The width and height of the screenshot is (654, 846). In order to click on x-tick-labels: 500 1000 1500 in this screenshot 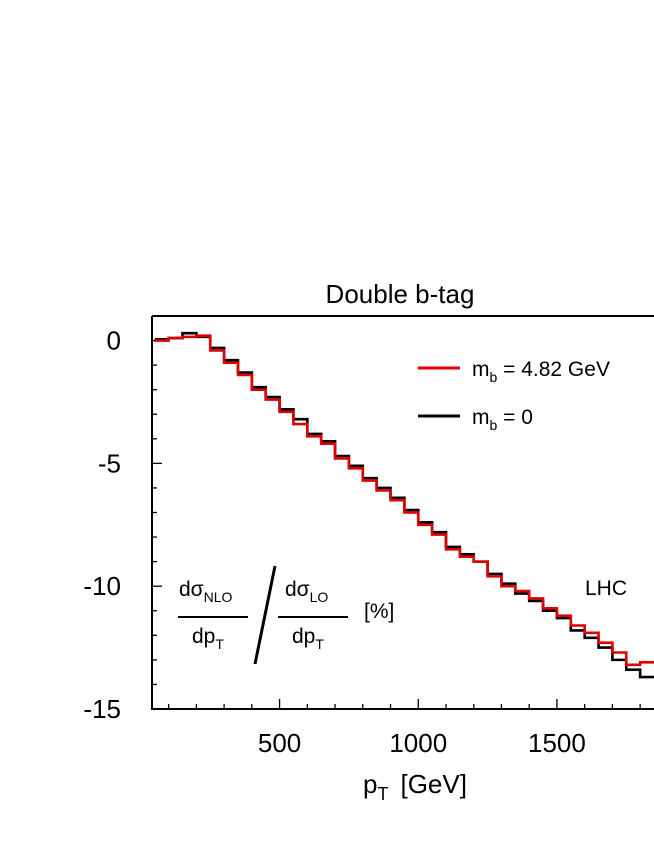, I will do `click(422, 743)`.